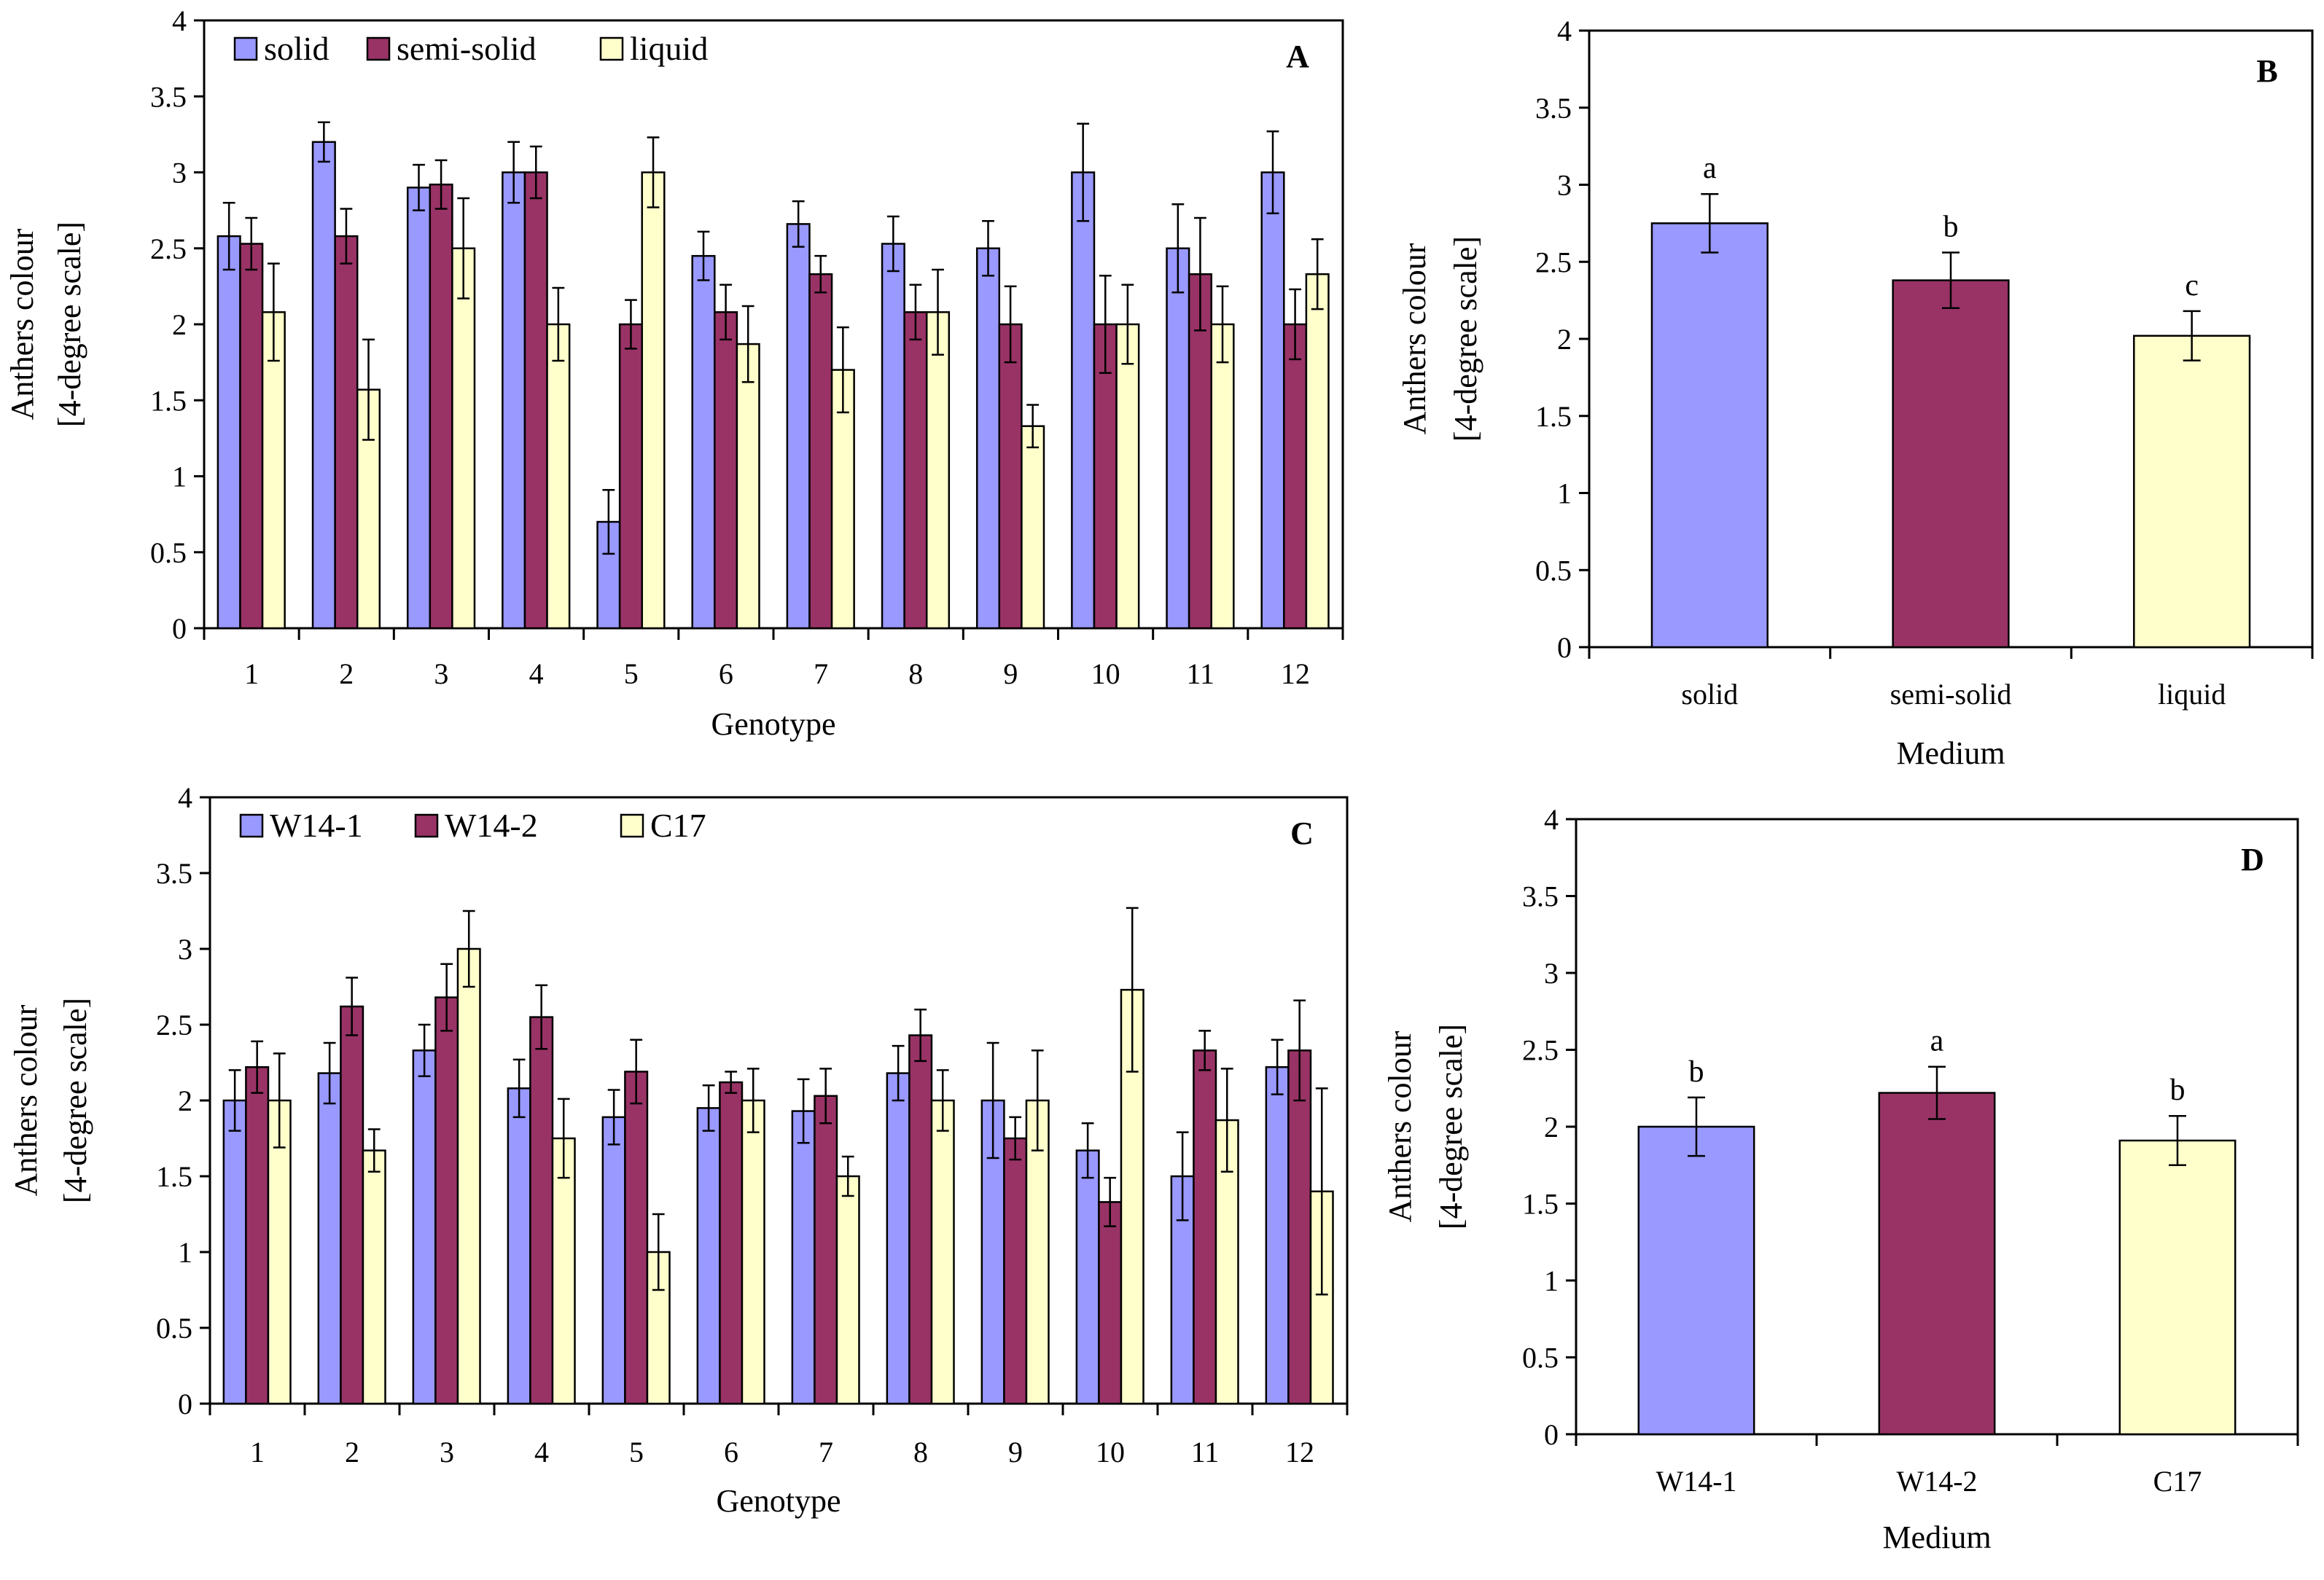  Describe the element at coordinates (491, 825) in the screenshot. I see `legend-entry: W14-2` at that location.